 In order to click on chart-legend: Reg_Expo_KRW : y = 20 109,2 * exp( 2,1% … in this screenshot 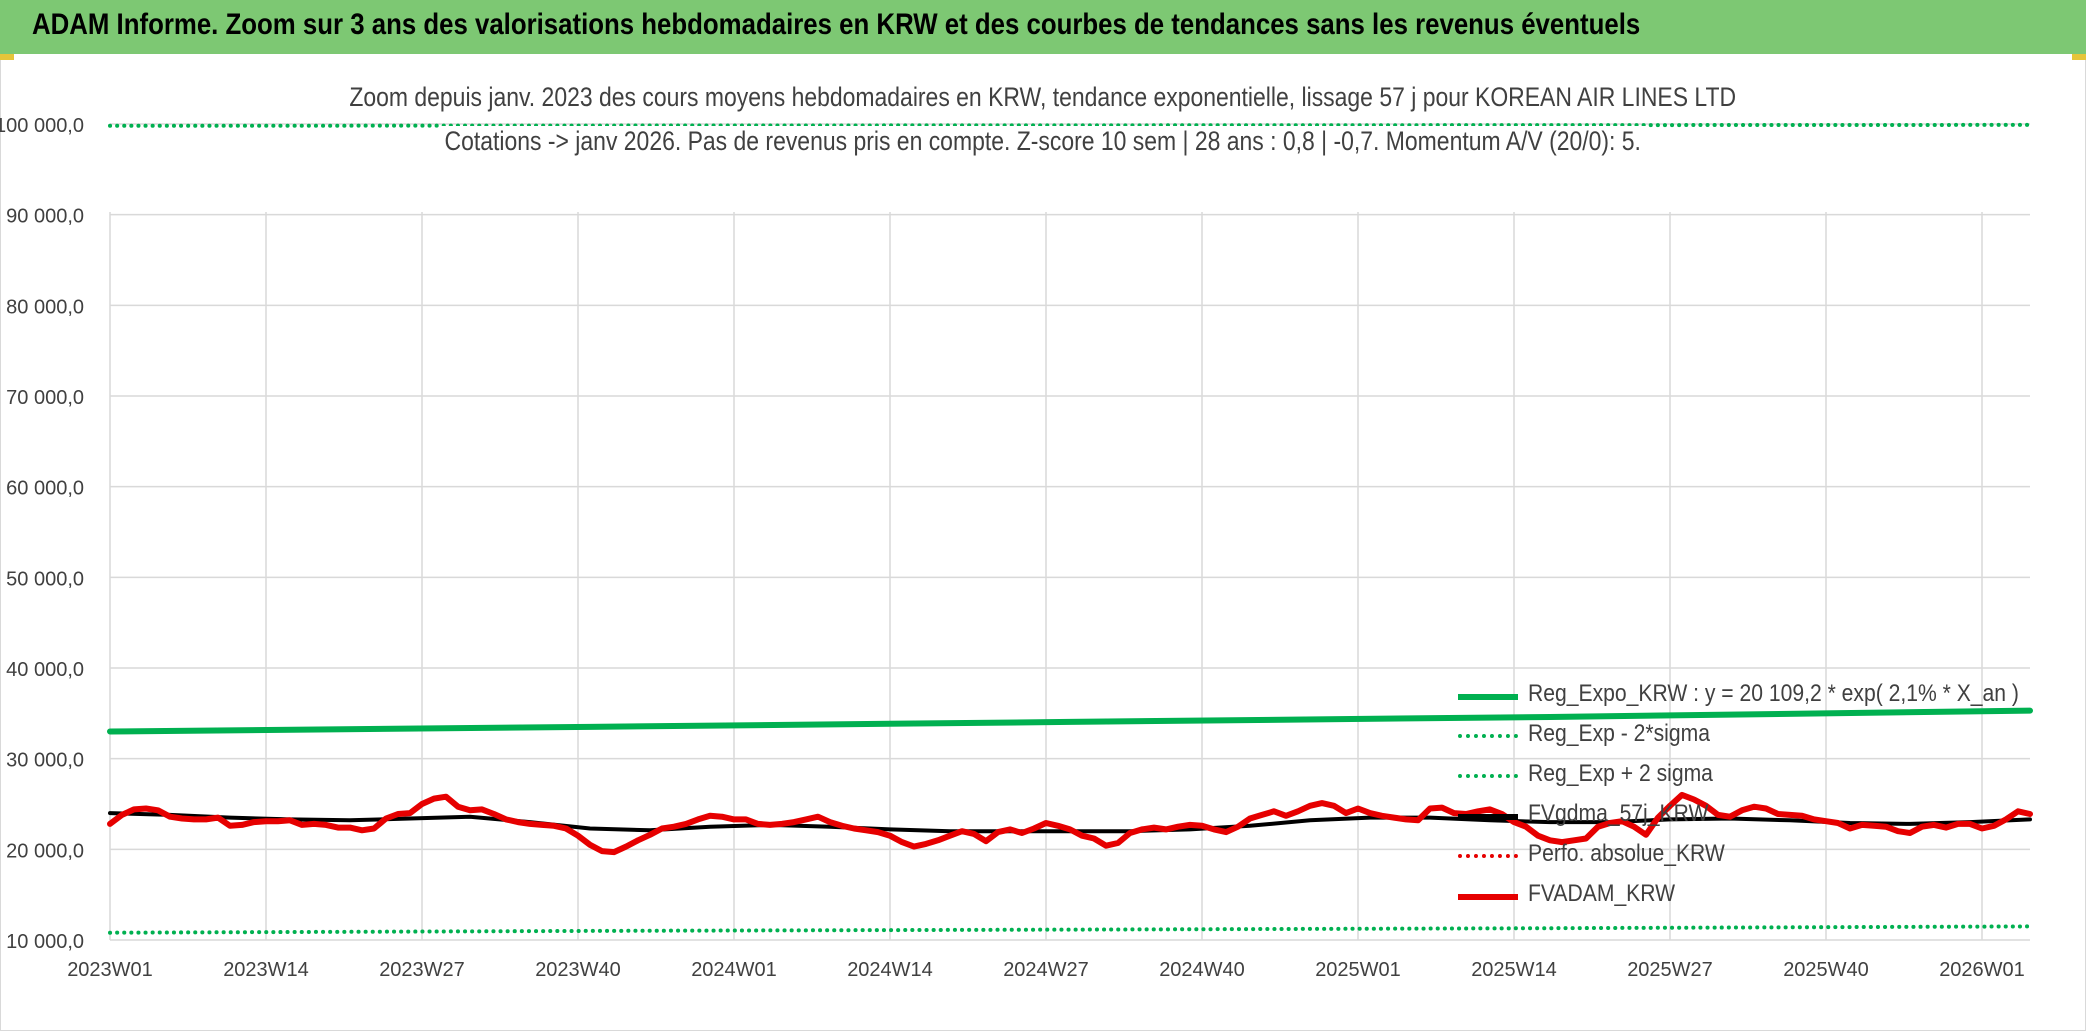, I will do `click(1758, 798)`.